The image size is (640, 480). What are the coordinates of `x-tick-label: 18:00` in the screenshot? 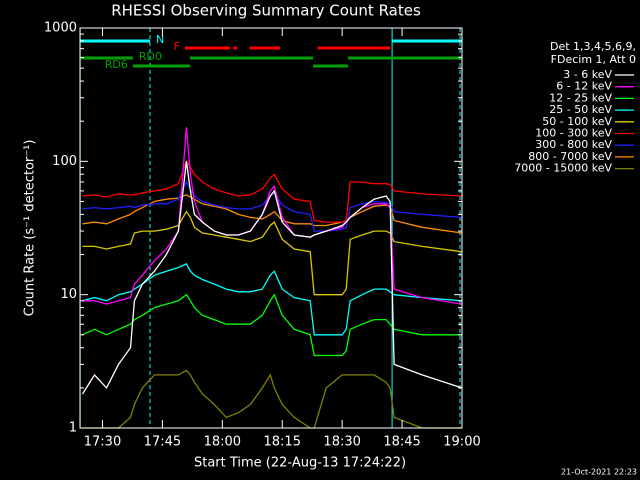 It's located at (222, 442).